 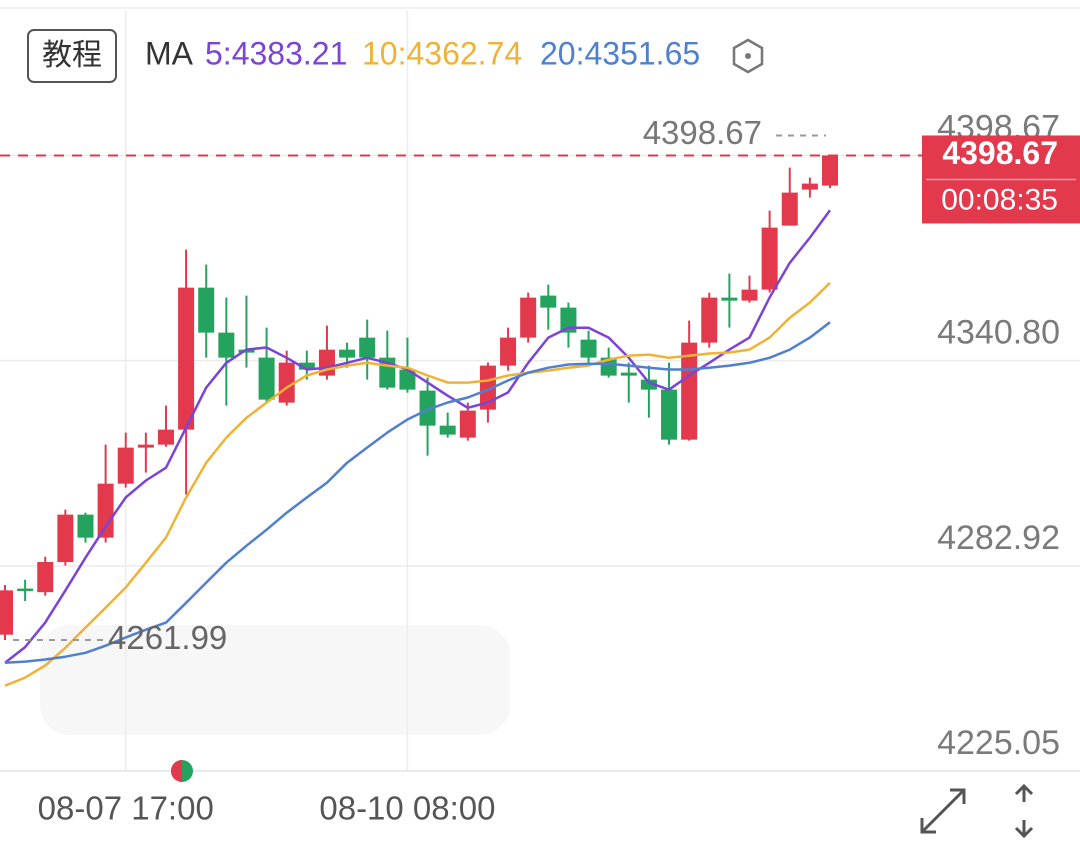 I want to click on scale-arrows, so click(x=1024, y=811).